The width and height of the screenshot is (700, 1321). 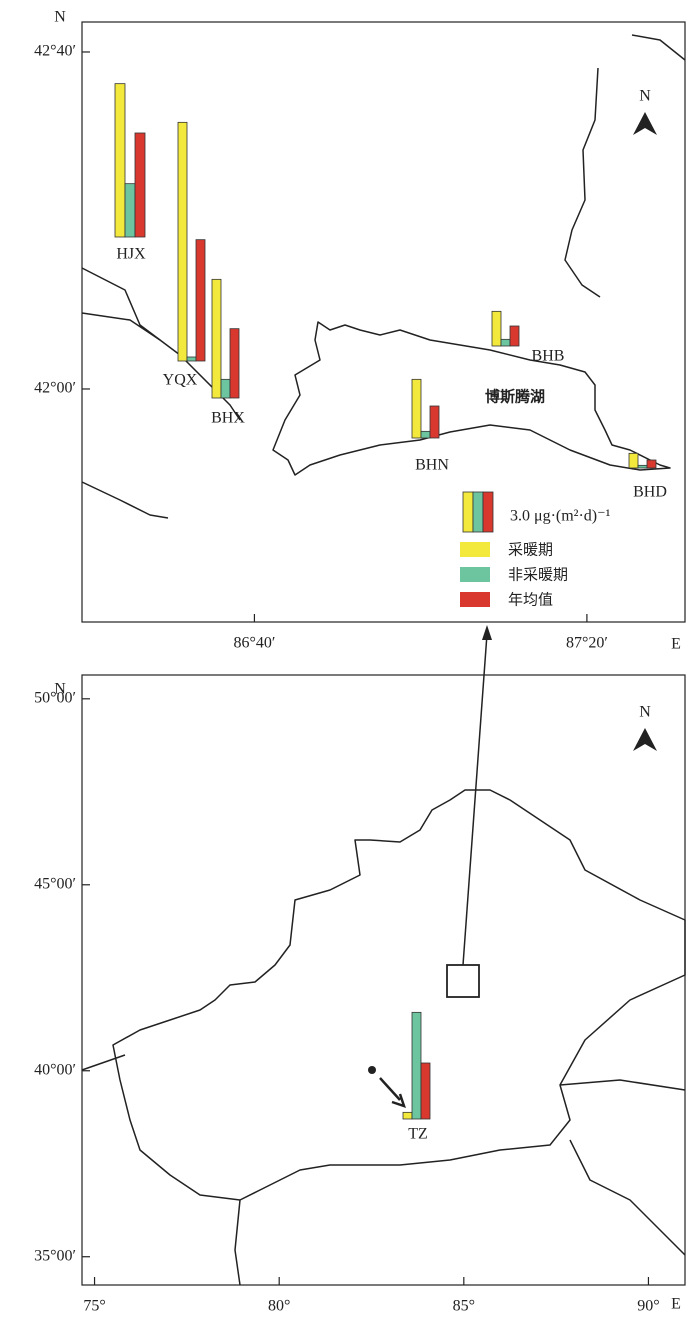 I want to click on lake-label: 博斯腾湖, so click(x=515, y=397).